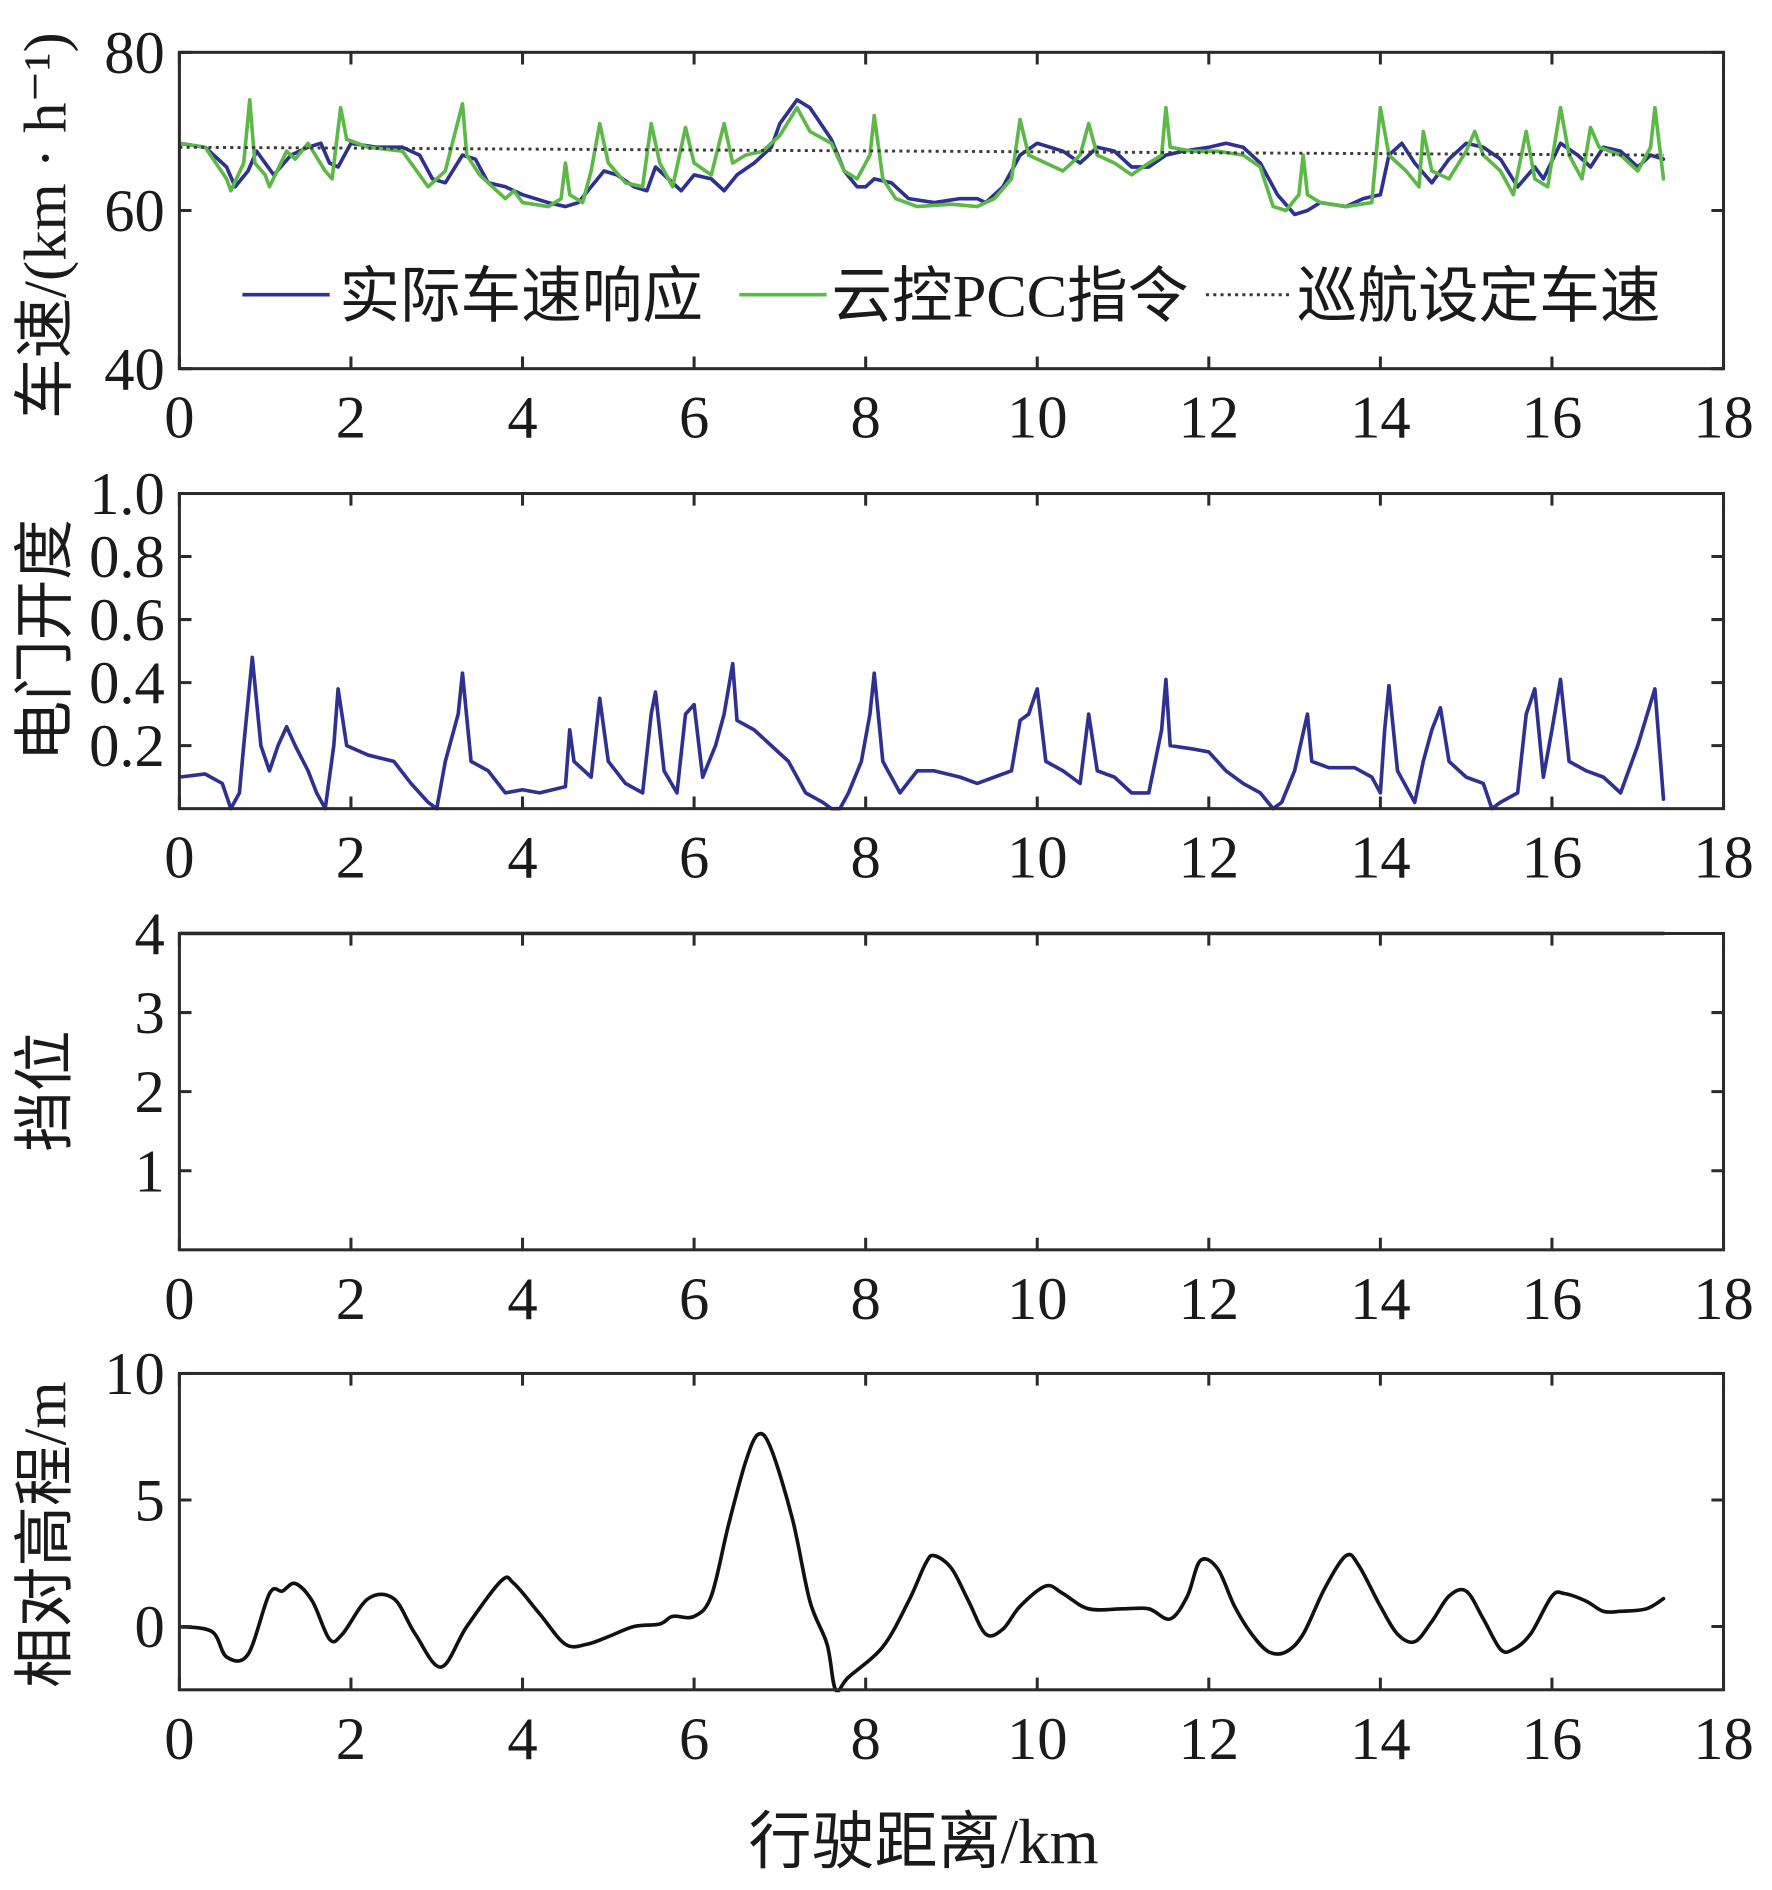 The height and width of the screenshot is (1890, 1772). Describe the element at coordinates (521, 297) in the screenshot. I see `legend-label: 实际车速响应` at that location.